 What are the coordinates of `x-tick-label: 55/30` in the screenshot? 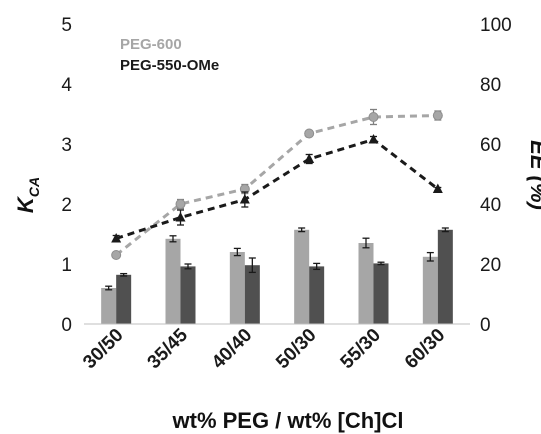 It's located at (361, 349).